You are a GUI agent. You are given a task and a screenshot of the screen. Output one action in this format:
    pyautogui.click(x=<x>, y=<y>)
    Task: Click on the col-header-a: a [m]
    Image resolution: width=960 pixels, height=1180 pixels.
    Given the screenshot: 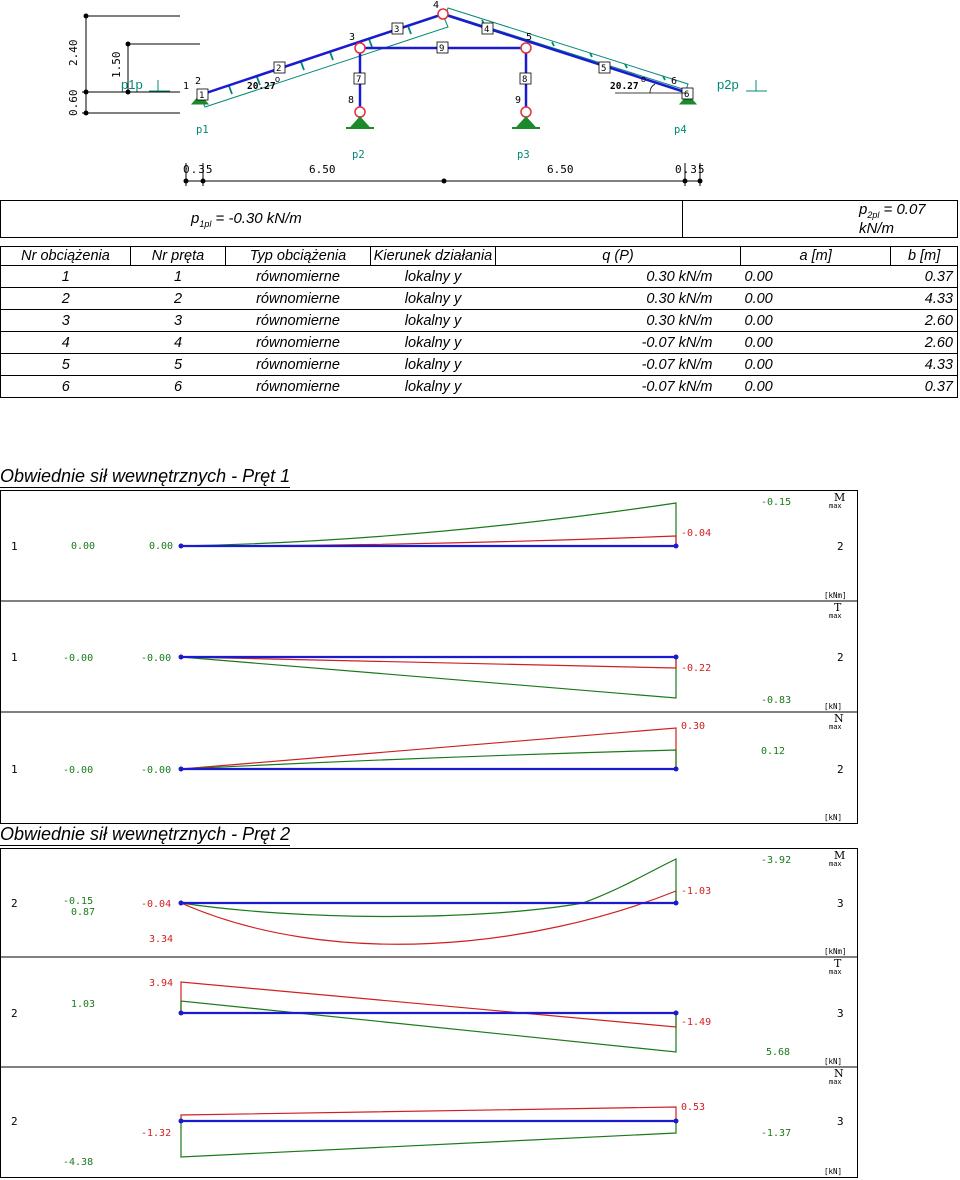 What is the action you would take?
    pyautogui.click(x=815, y=256)
    